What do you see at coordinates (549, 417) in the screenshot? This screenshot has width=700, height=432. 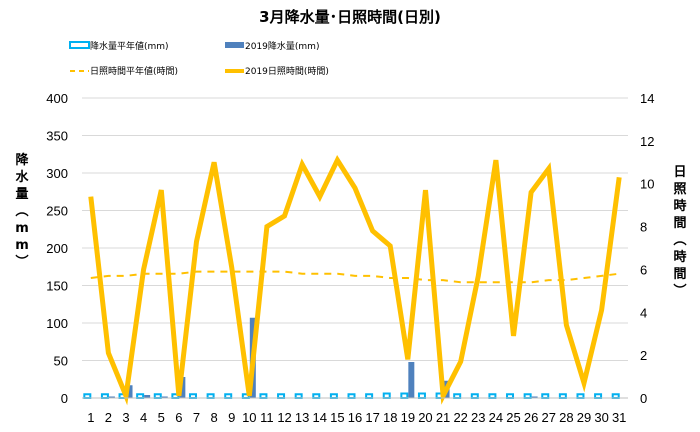 I see `x-tick-label: 27` at bounding box center [549, 417].